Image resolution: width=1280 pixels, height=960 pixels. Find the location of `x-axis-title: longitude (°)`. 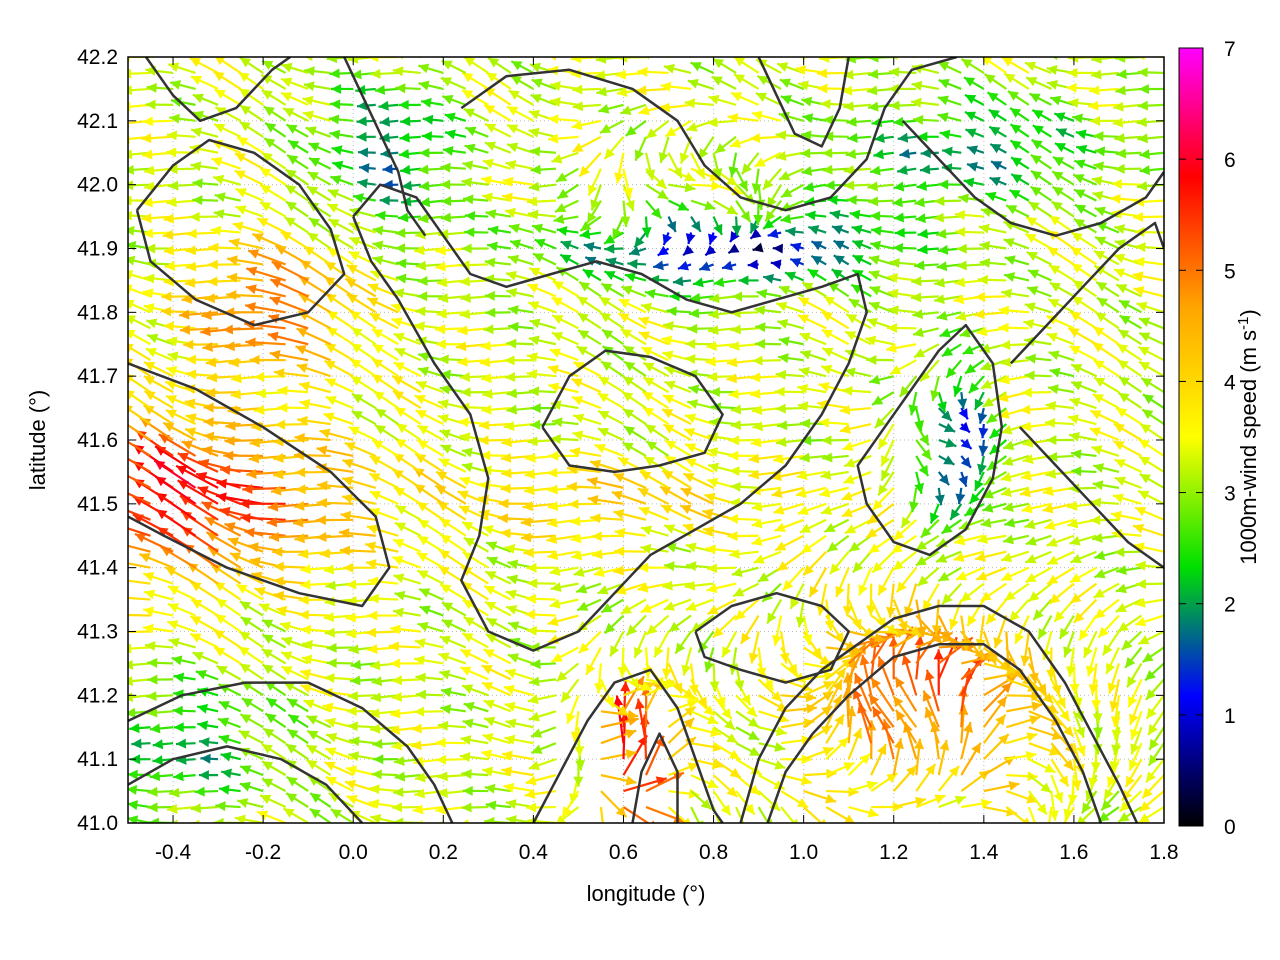

x-axis-title: longitude (°) is located at coordinates (646, 893).